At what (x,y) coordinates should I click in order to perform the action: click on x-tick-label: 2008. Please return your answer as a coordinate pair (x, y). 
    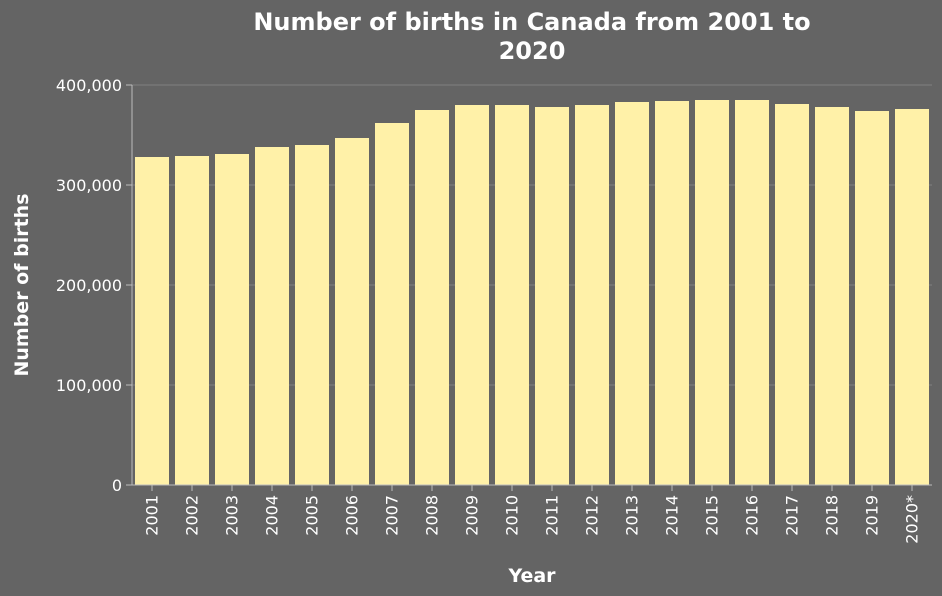
    Looking at the image, I should click on (432, 515).